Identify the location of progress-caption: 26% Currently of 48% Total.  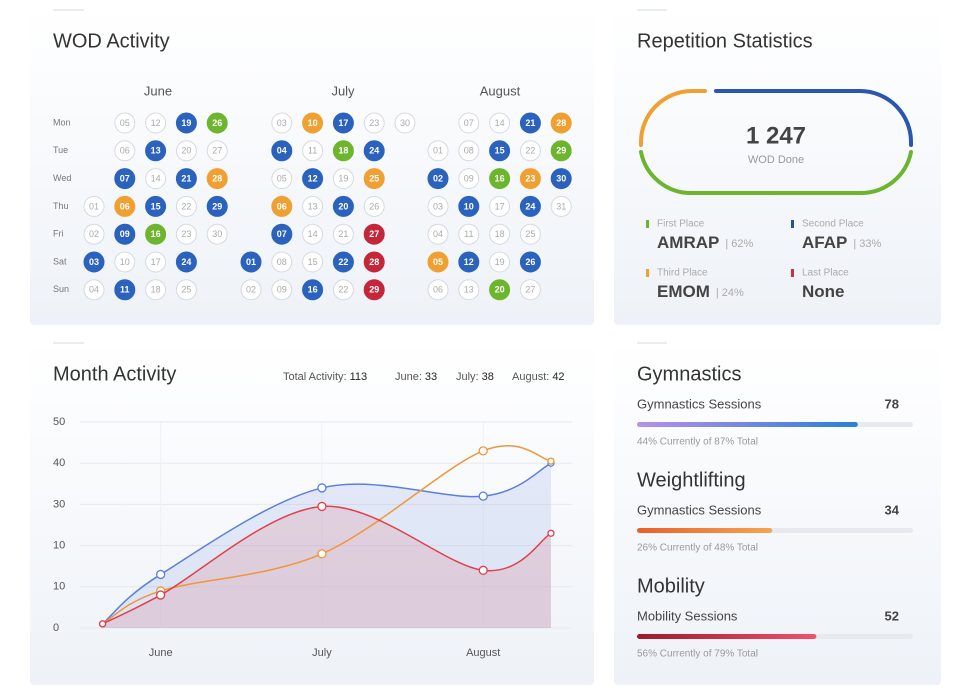
(697, 548).